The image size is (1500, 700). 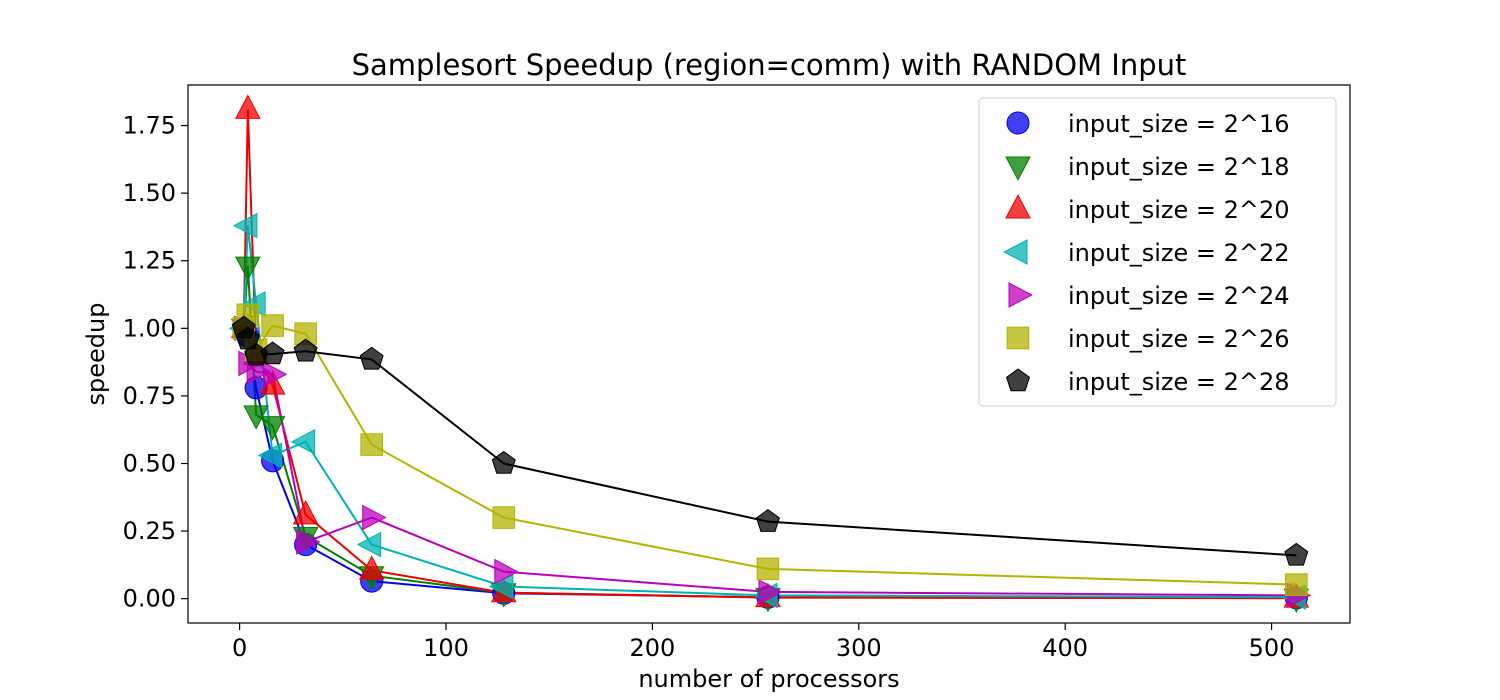 What do you see at coordinates (768, 679) in the screenshot?
I see `x-axis-label: number of processors` at bounding box center [768, 679].